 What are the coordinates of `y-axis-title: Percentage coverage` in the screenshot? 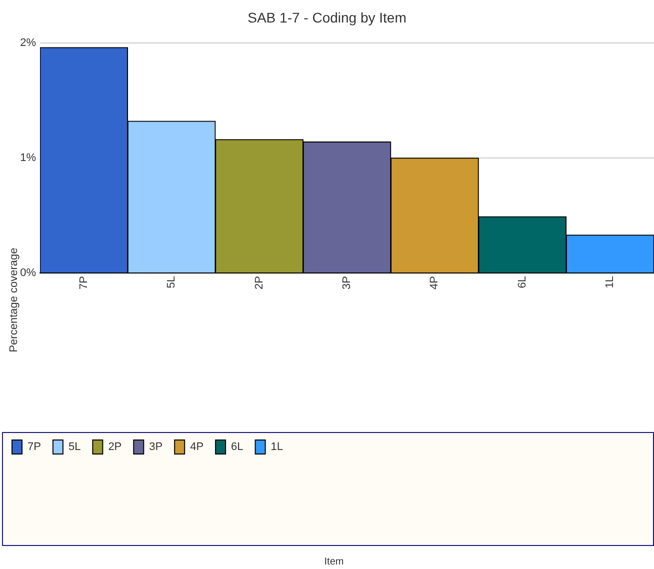 It's located at (14, 300).